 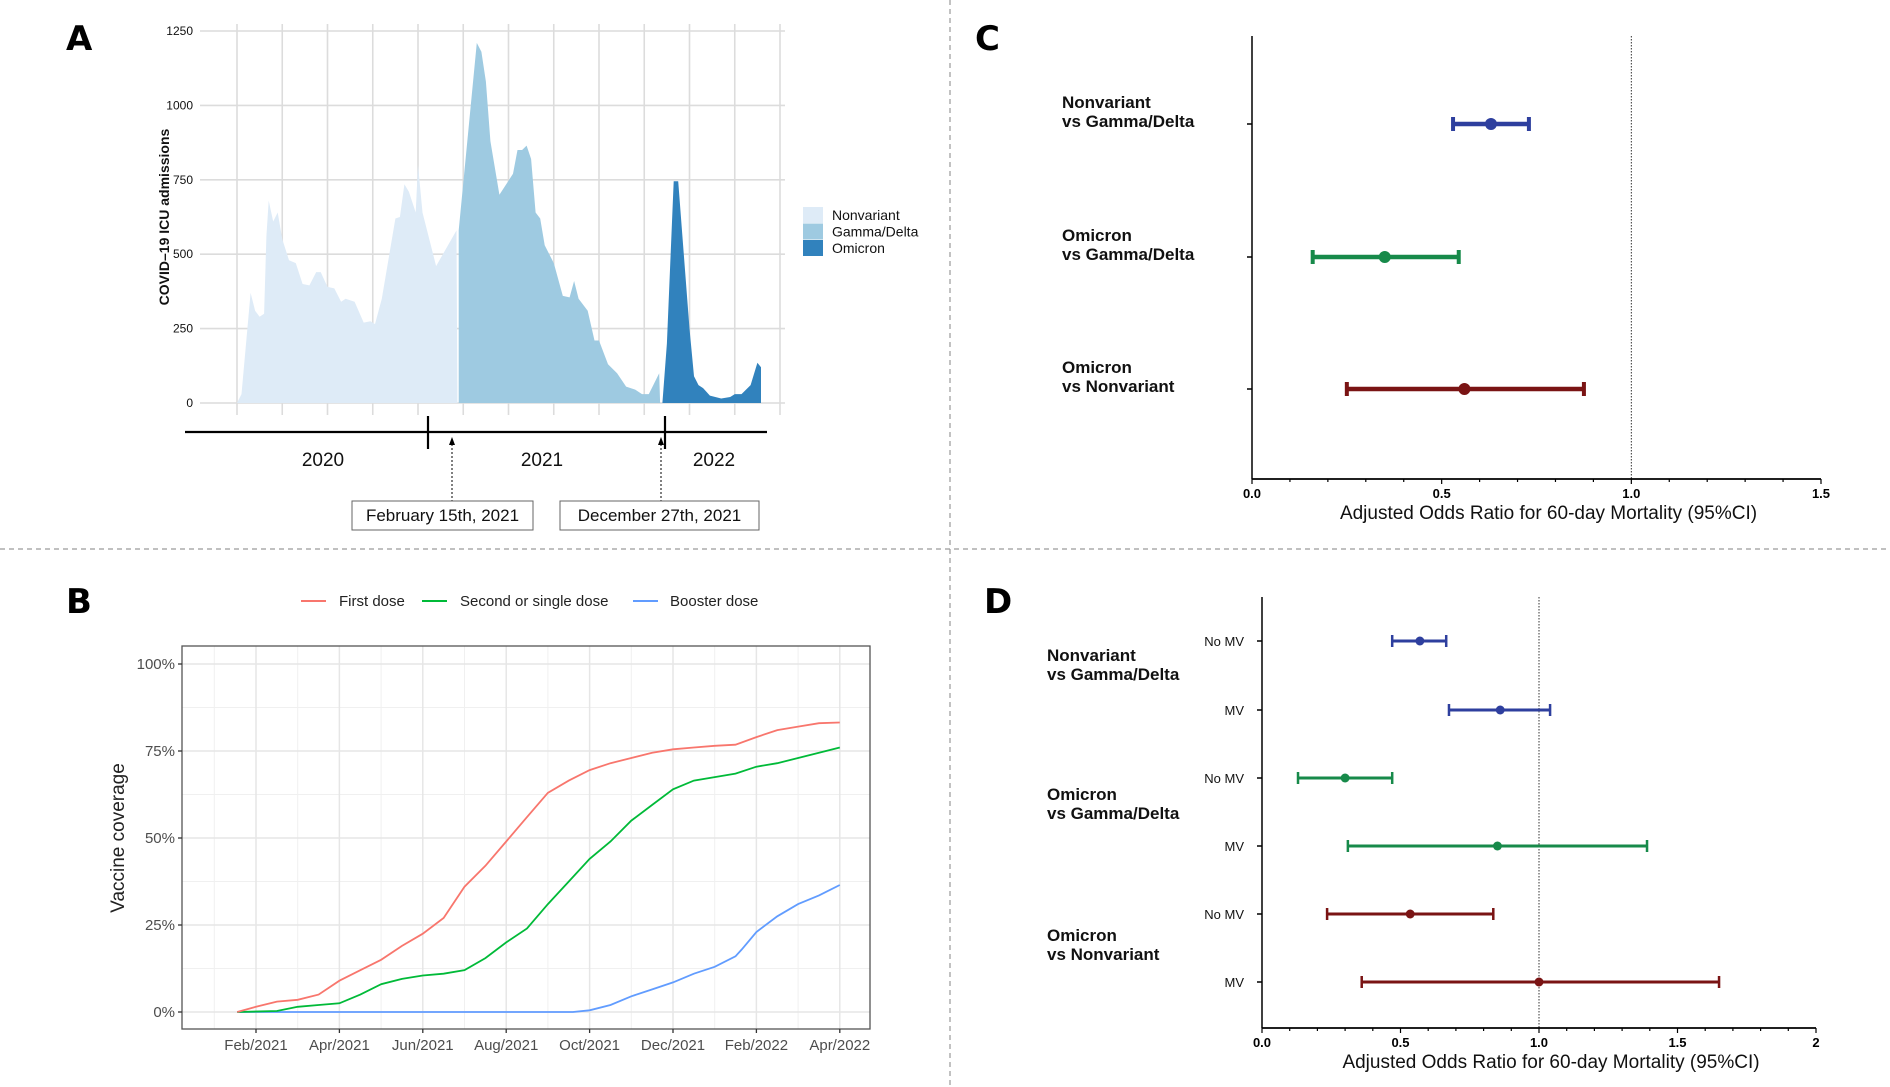 What do you see at coordinates (711, 292) in the screenshot?
I see `area-omicron` at bounding box center [711, 292].